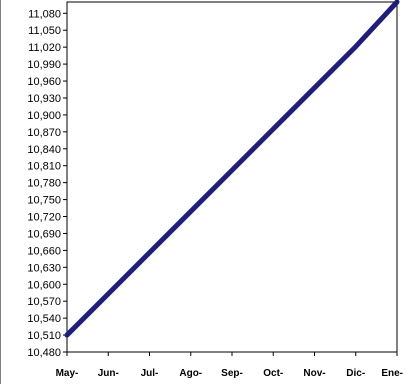 Image resolution: width=412 pixels, height=389 pixels. Describe the element at coordinates (44, 150) in the screenshot. I see `y-tick-label: 10,840` at that location.